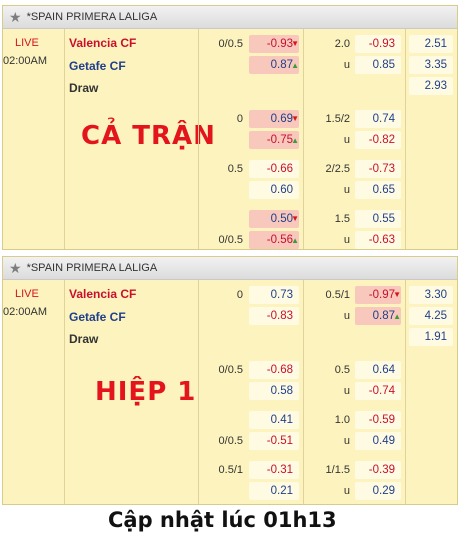  What do you see at coordinates (342, 219) in the screenshot?
I see `total-line: 1.5` at bounding box center [342, 219].